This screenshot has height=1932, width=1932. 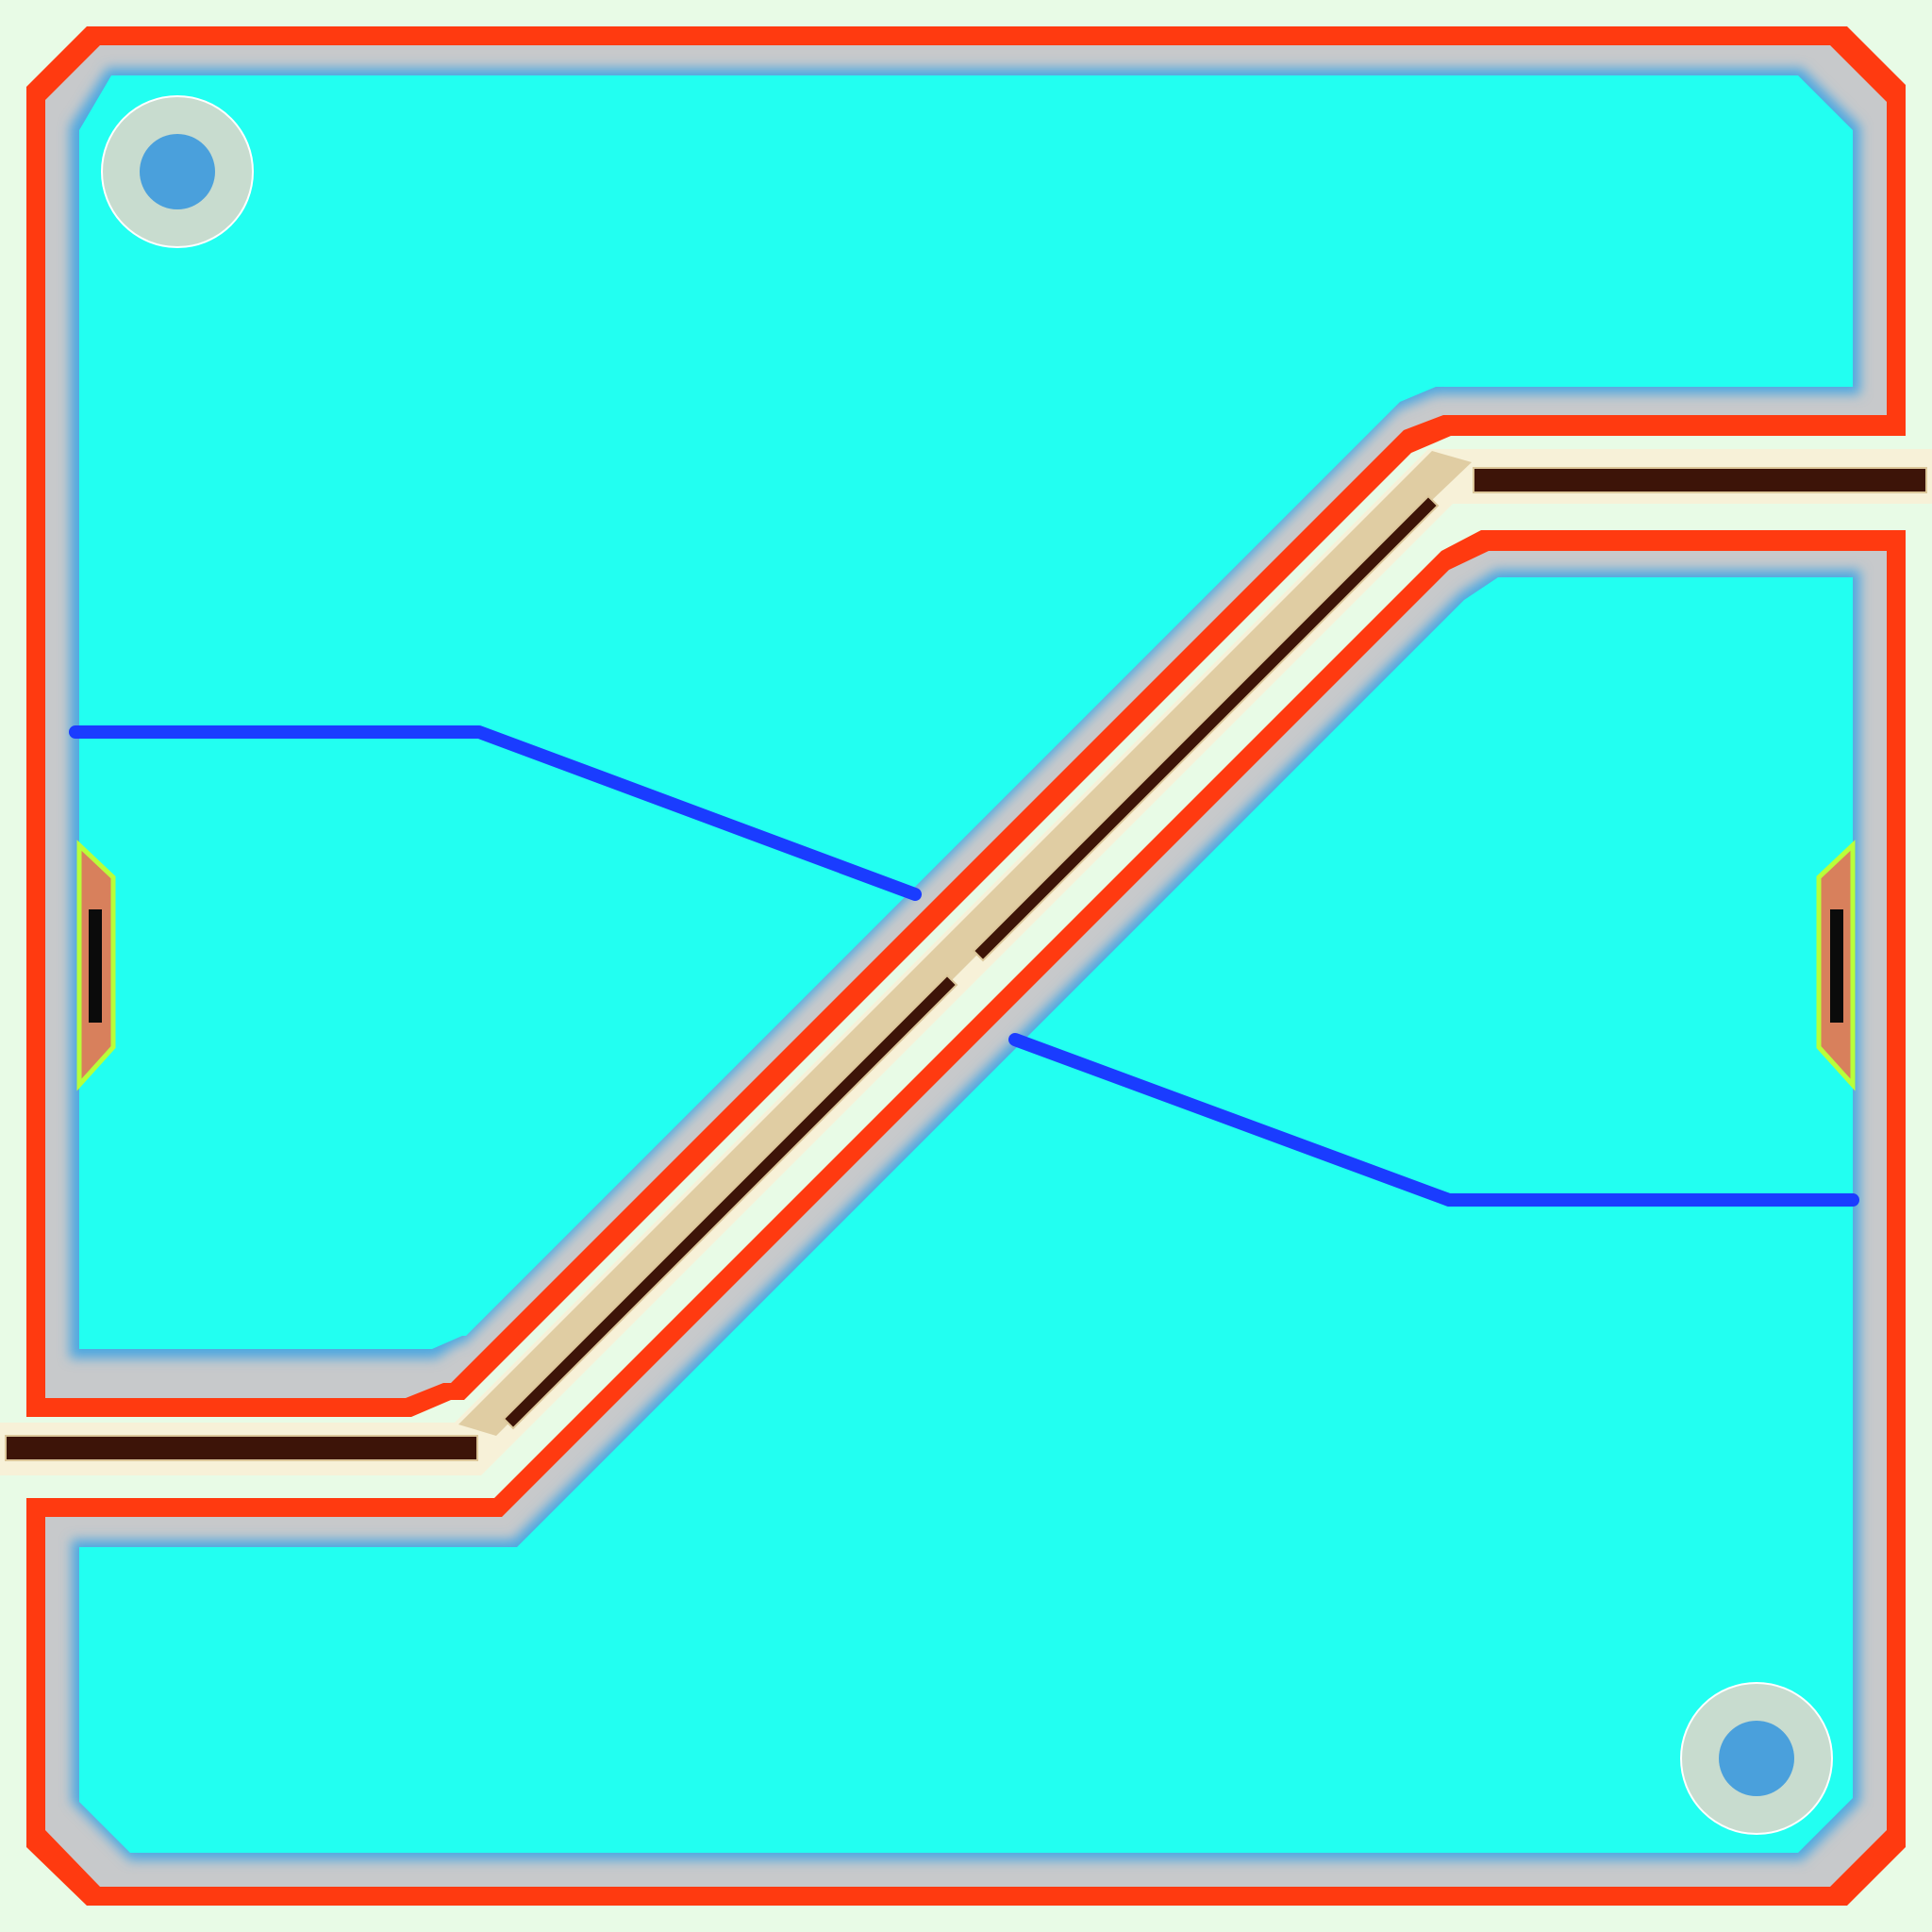 What do you see at coordinates (1700, 480) in the screenshot?
I see `right-port` at bounding box center [1700, 480].